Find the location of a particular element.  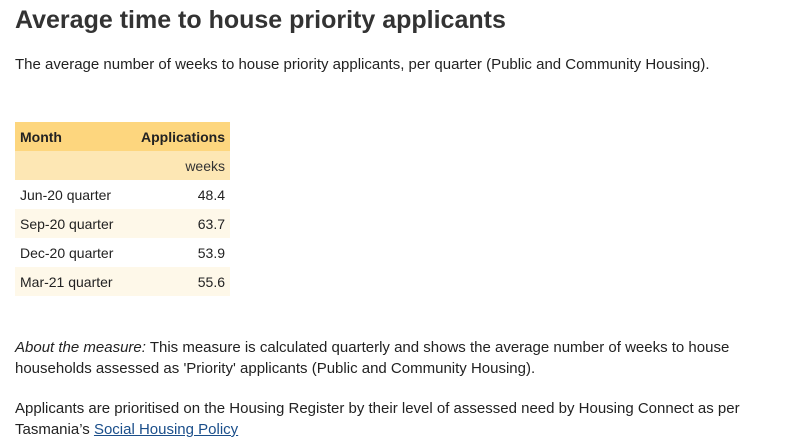

table-row: Dec-20 quarter 53.9 is located at coordinates (122, 252).